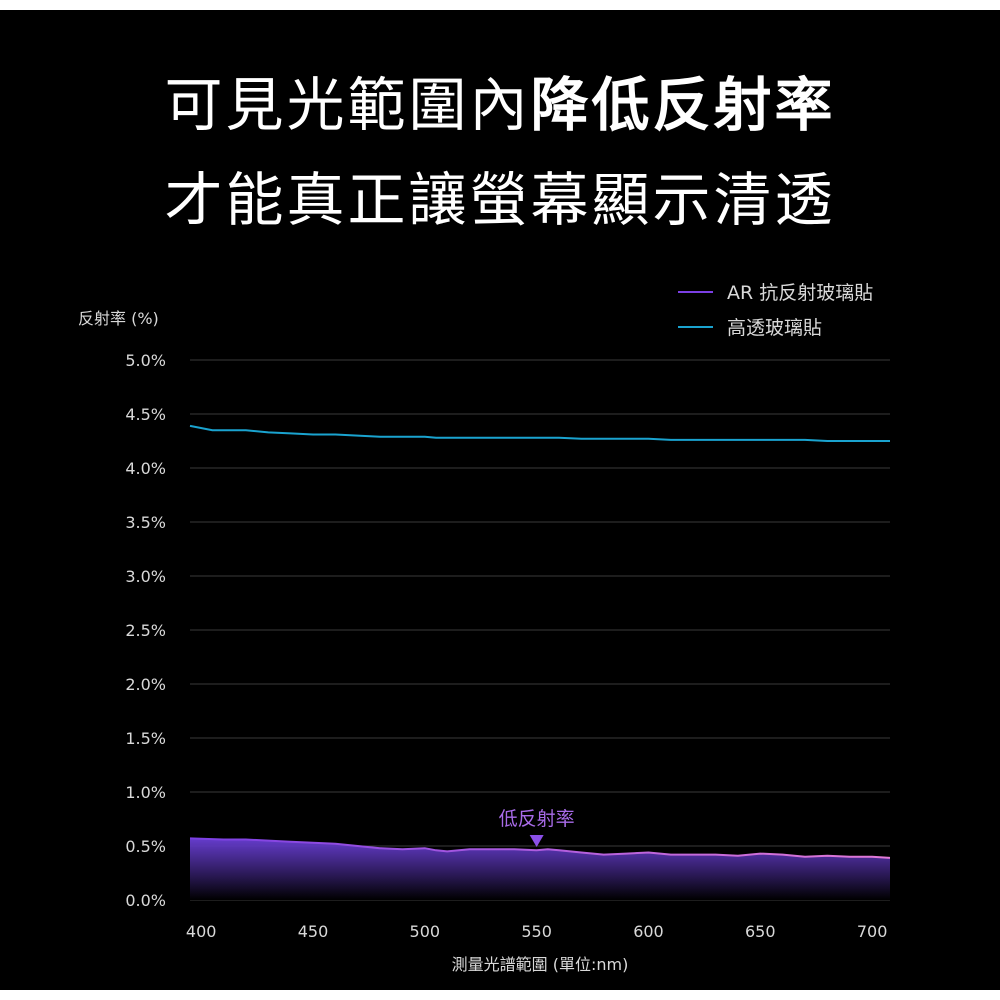 The width and height of the screenshot is (1000, 1000). Describe the element at coordinates (347, 105) in the screenshot. I see `headline-line-1-regular: 可見光範圍內` at that location.